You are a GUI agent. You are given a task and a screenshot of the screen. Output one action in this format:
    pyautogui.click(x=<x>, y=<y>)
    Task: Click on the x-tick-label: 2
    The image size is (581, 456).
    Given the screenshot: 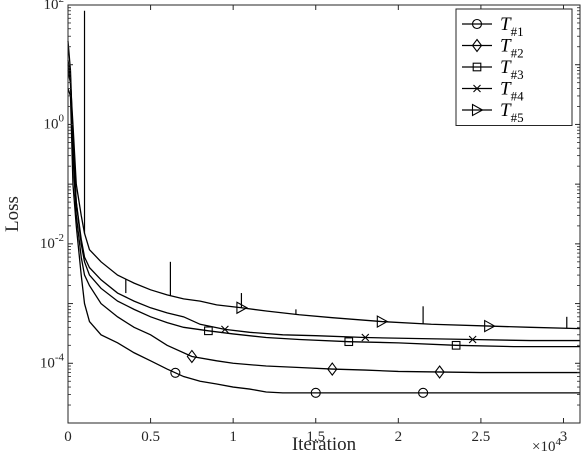 What is the action you would take?
    pyautogui.click(x=399, y=437)
    